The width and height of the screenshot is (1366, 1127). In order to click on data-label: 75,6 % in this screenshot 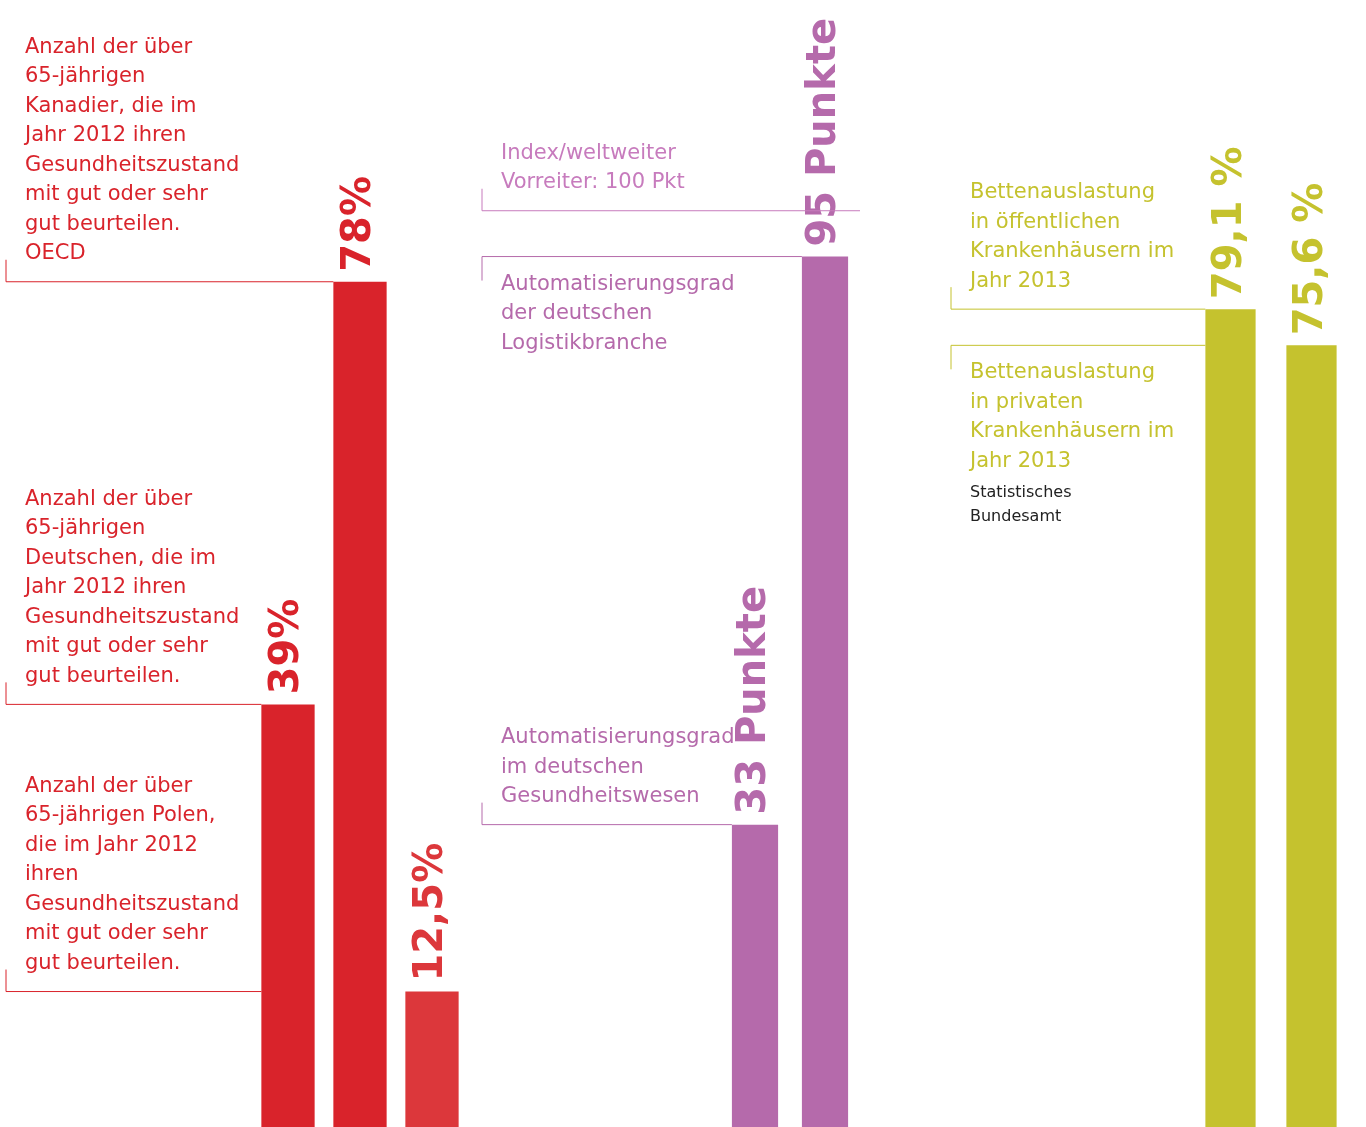, I will do `click(1307, 259)`.